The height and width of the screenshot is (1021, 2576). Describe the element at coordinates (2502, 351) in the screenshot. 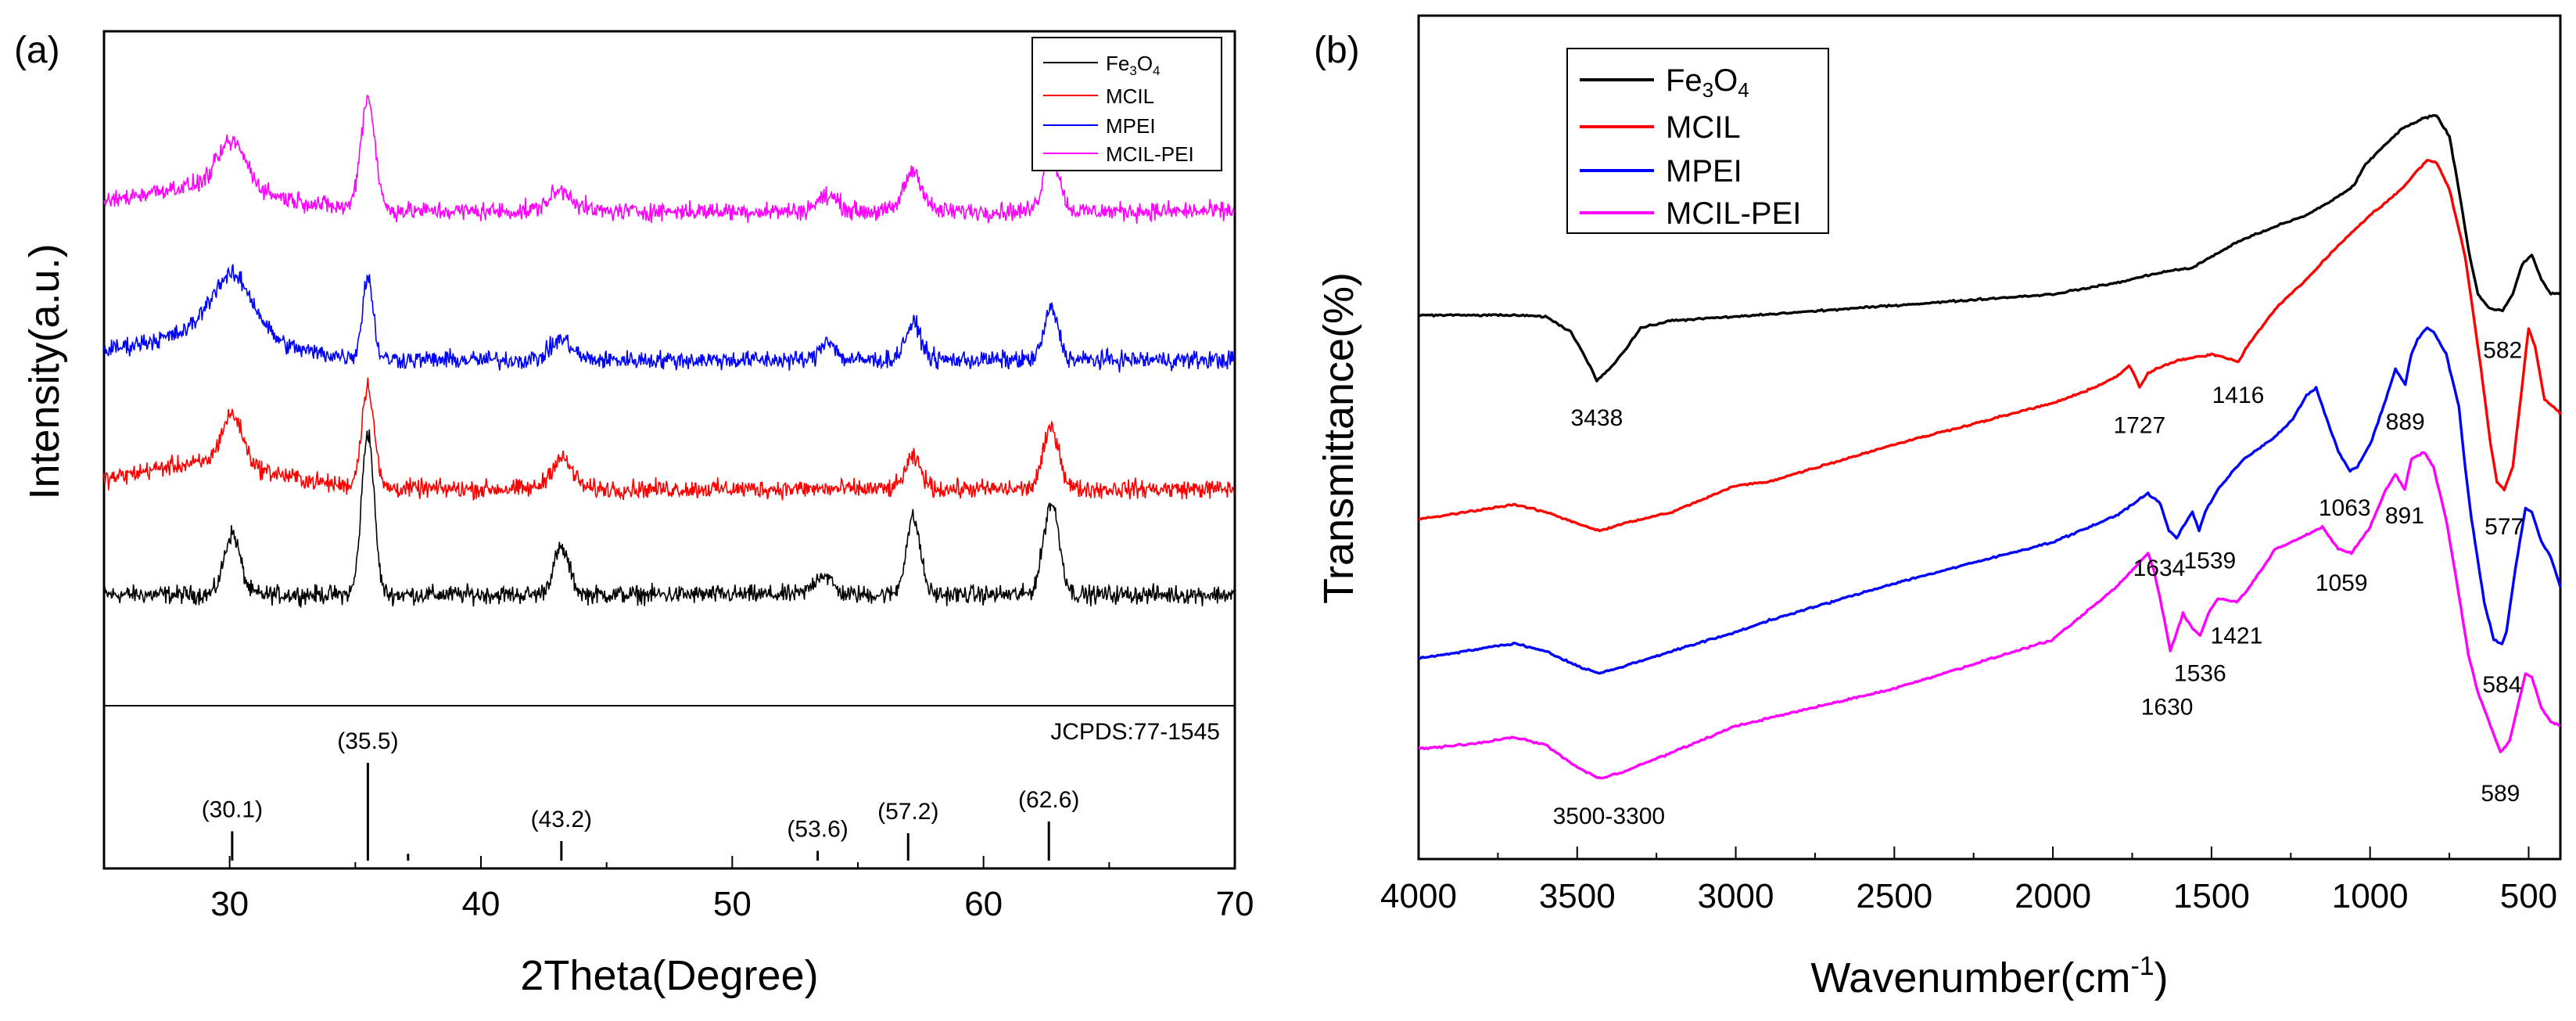

I see `peak-label: 582` at that location.